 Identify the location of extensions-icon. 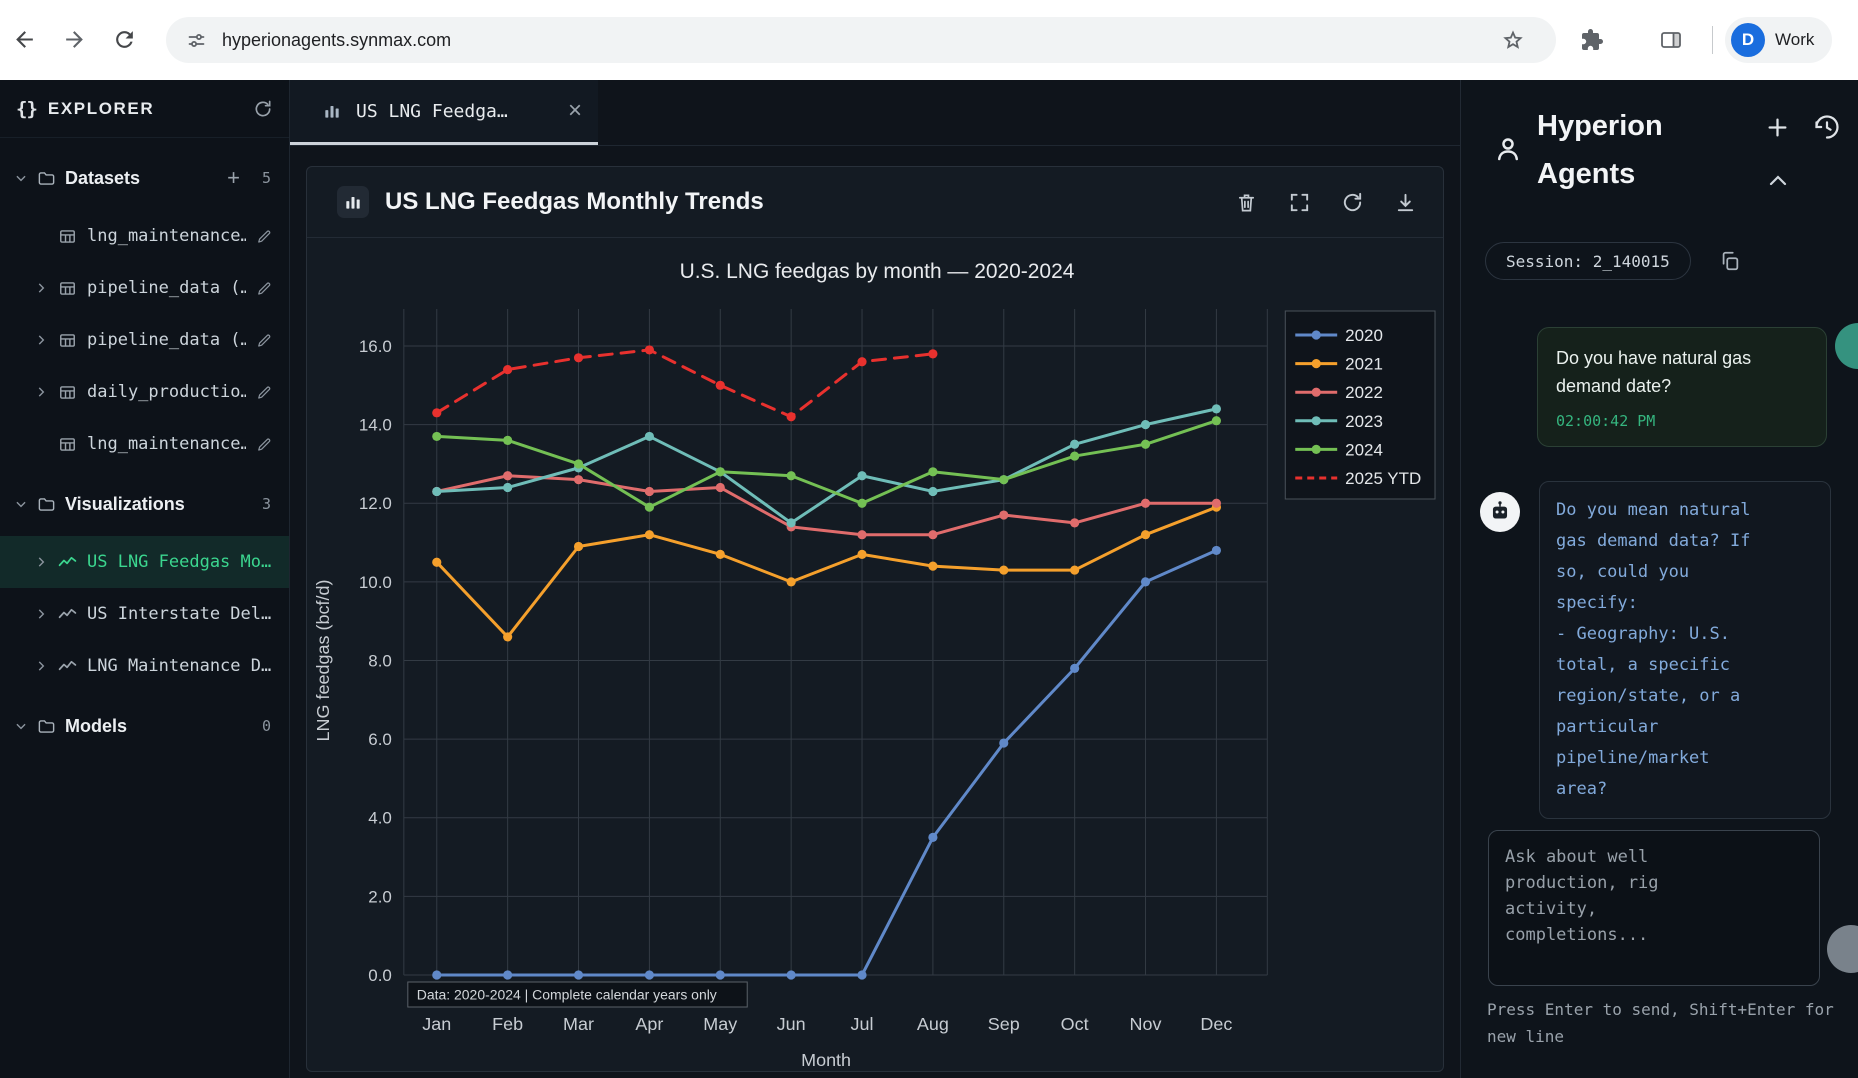
(1592, 40).